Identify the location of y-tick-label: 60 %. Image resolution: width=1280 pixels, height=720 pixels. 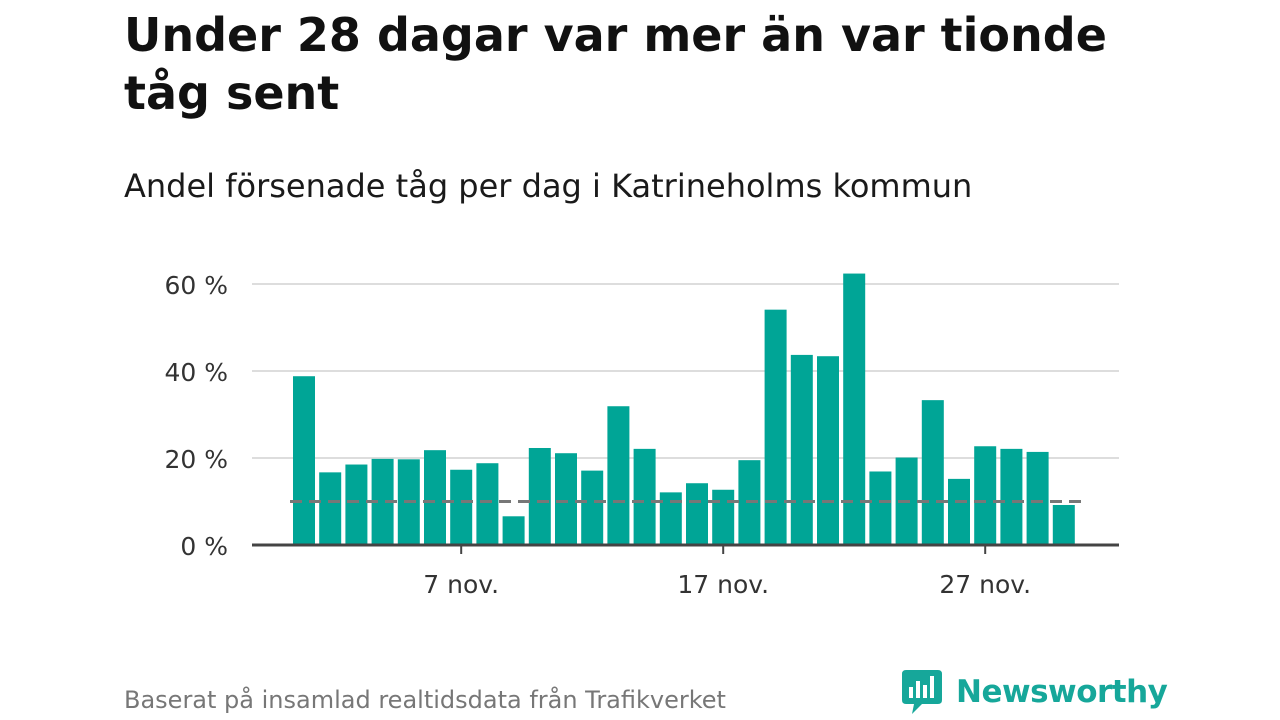
(196, 285).